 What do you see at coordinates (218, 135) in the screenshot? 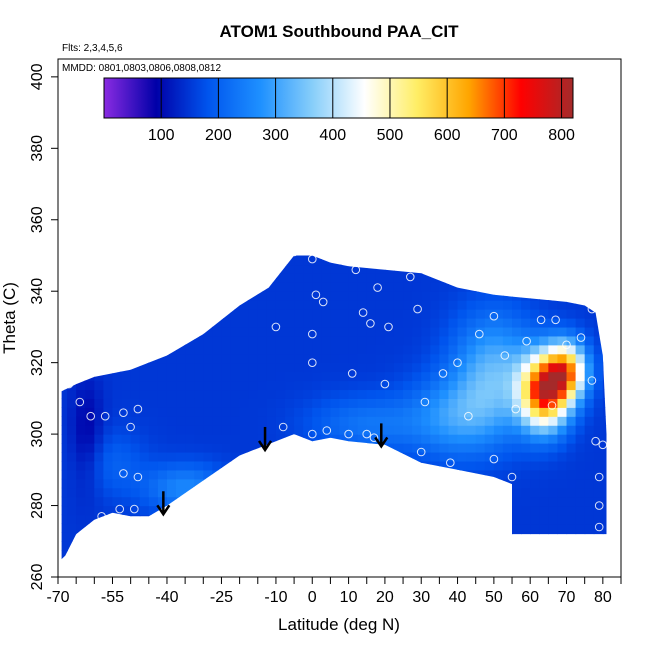
I see `colorbar-tick-label: 200` at bounding box center [218, 135].